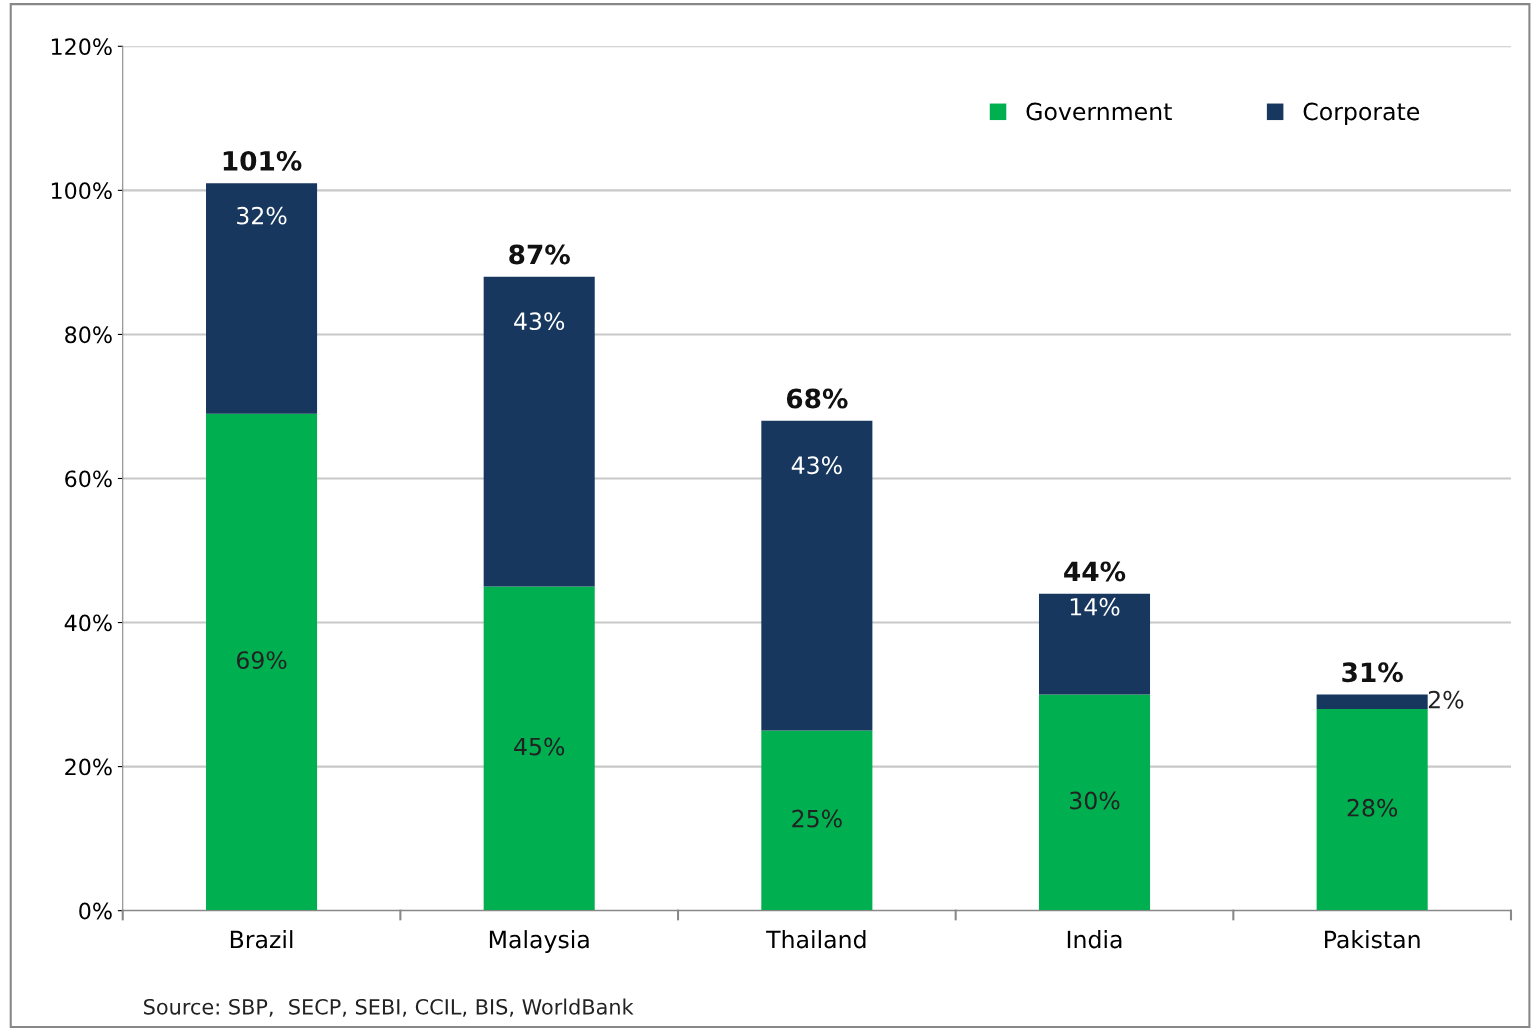 This screenshot has height=1029, width=1534. I want to click on data-label: 2%, so click(1446, 699).